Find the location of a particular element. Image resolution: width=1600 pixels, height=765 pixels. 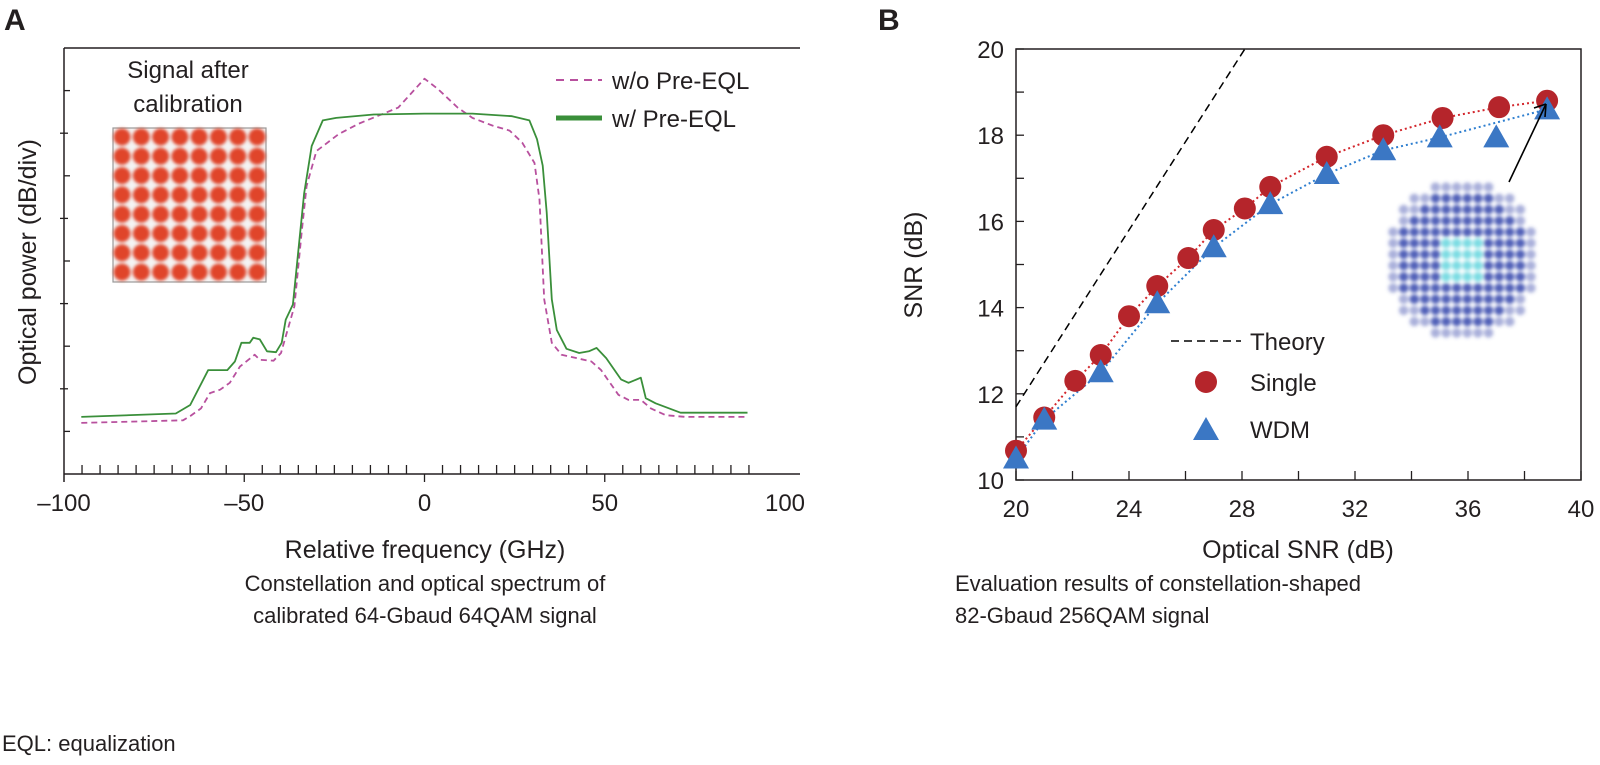

legend-swatch-single is located at coordinates (1206, 382).